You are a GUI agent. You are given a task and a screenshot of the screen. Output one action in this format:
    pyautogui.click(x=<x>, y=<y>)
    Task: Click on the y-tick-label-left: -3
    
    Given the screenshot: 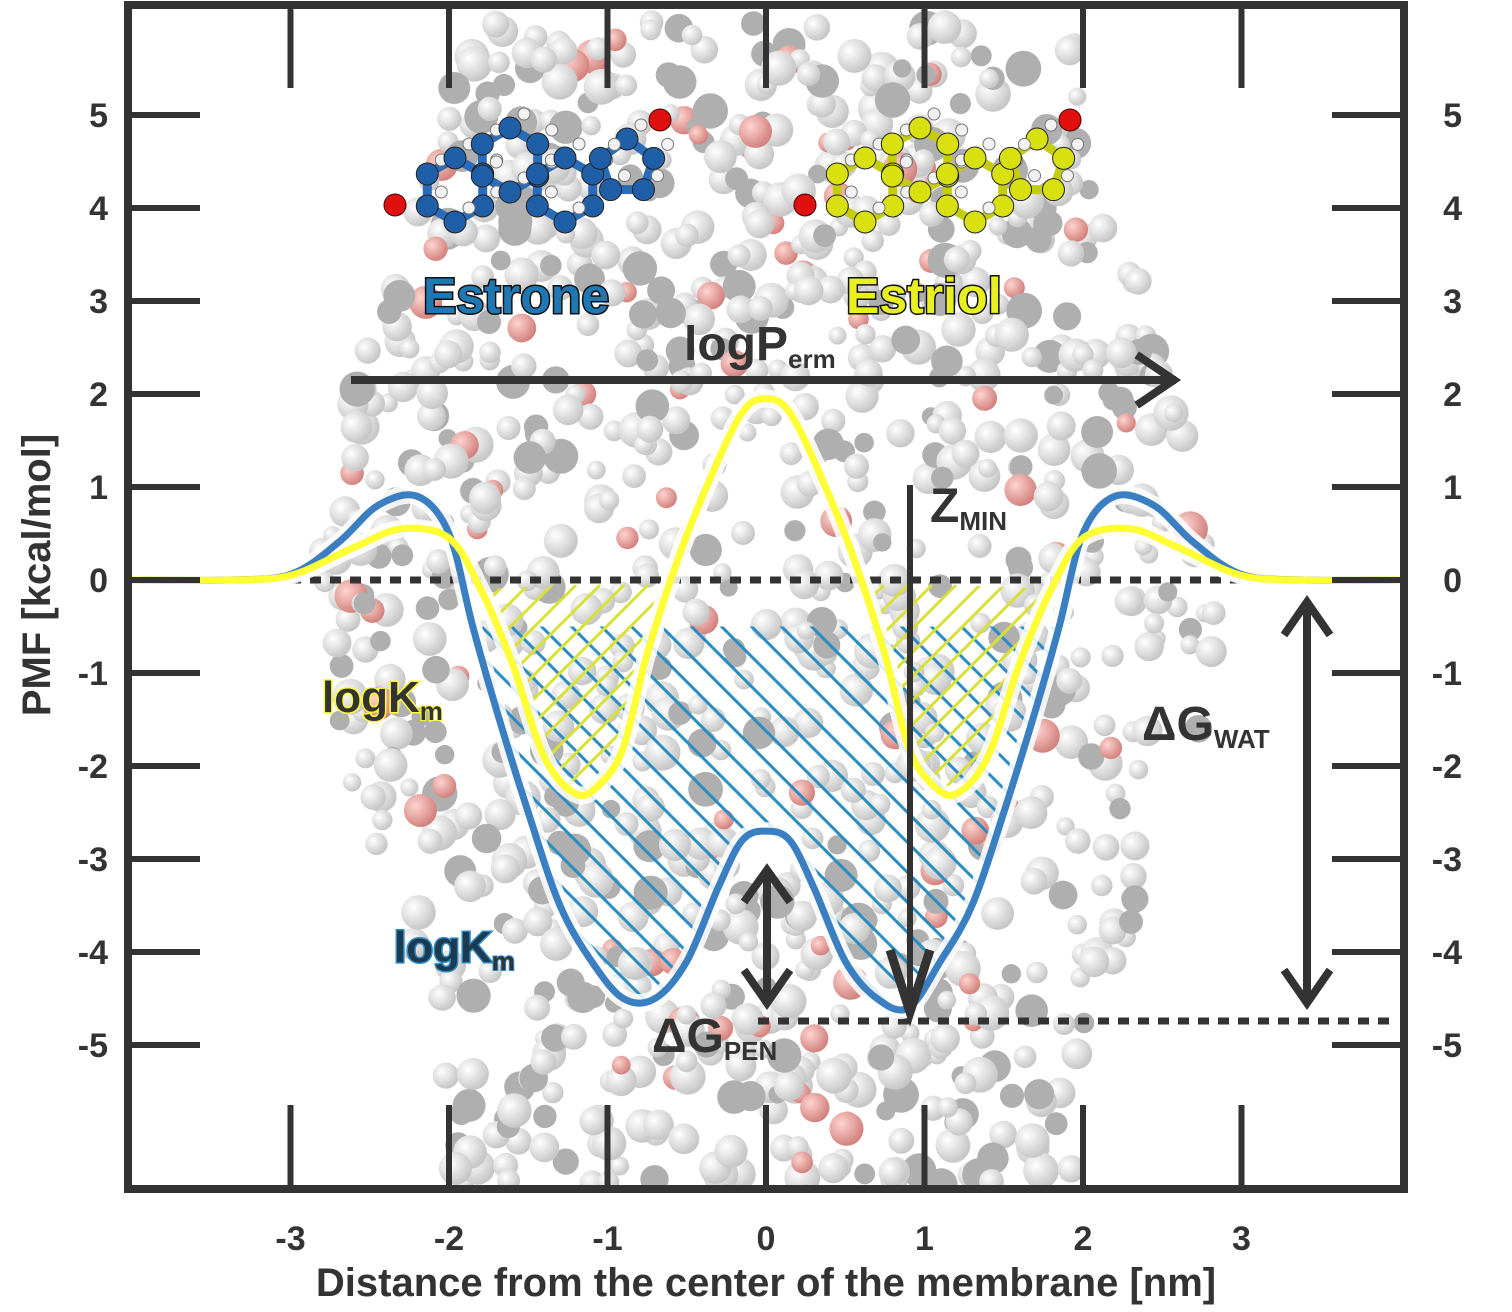 What is the action you would take?
    pyautogui.click(x=93, y=860)
    